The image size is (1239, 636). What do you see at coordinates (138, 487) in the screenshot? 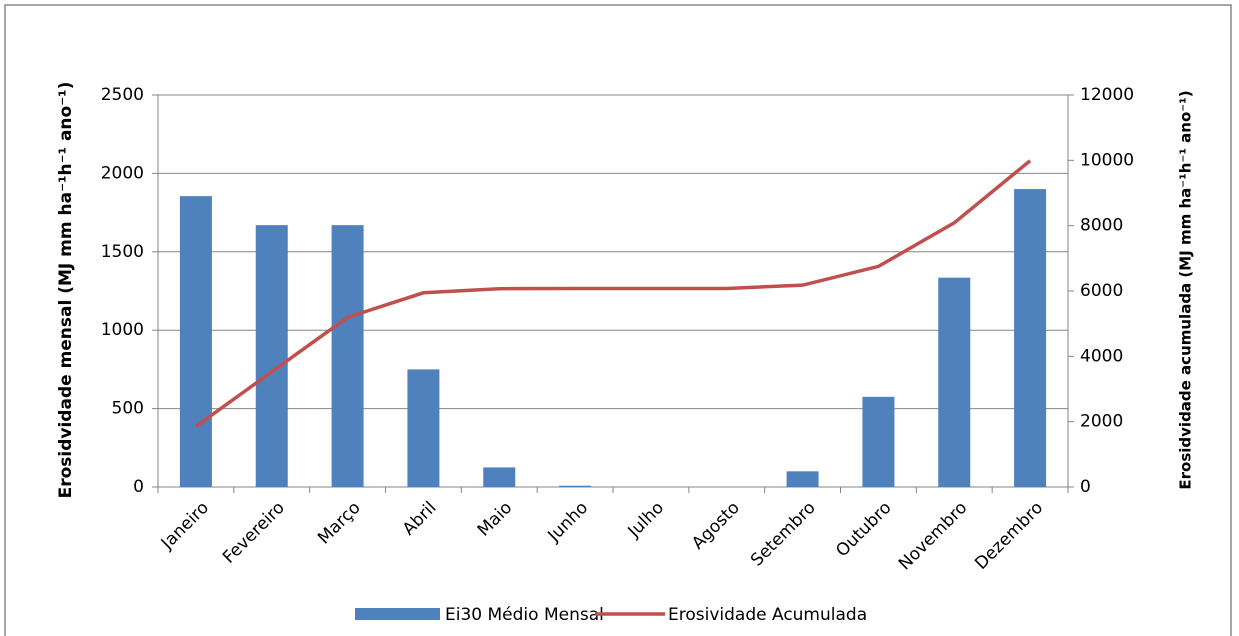
I see `y-tick-label: 0` at bounding box center [138, 487].